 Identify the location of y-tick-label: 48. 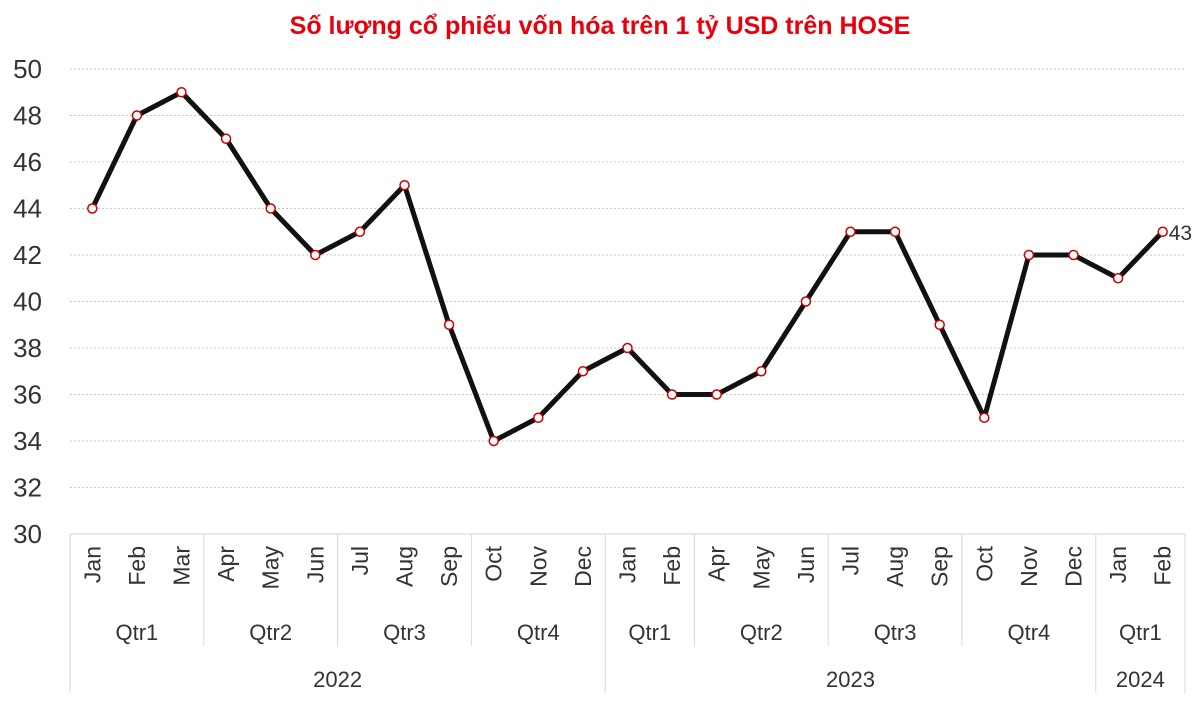
(27, 116).